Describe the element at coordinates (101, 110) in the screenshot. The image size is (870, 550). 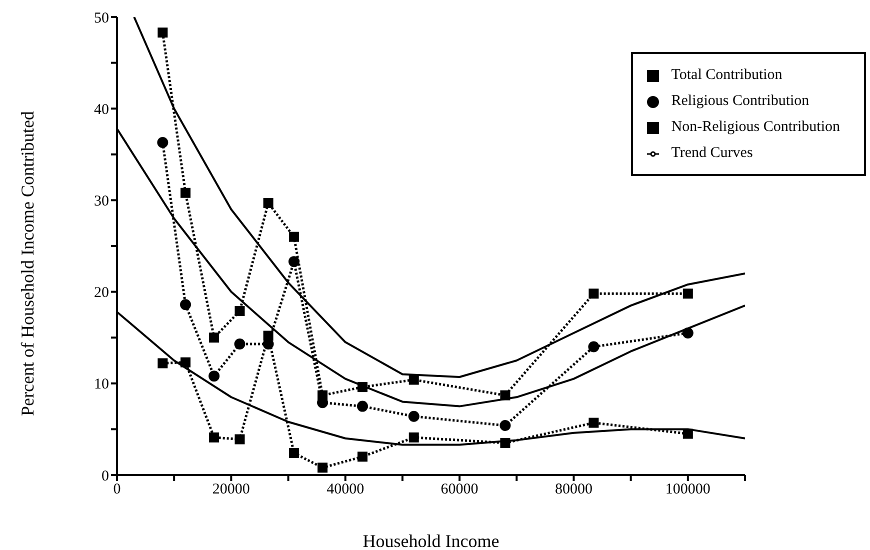
I see `y-tick-label: 40` at that location.